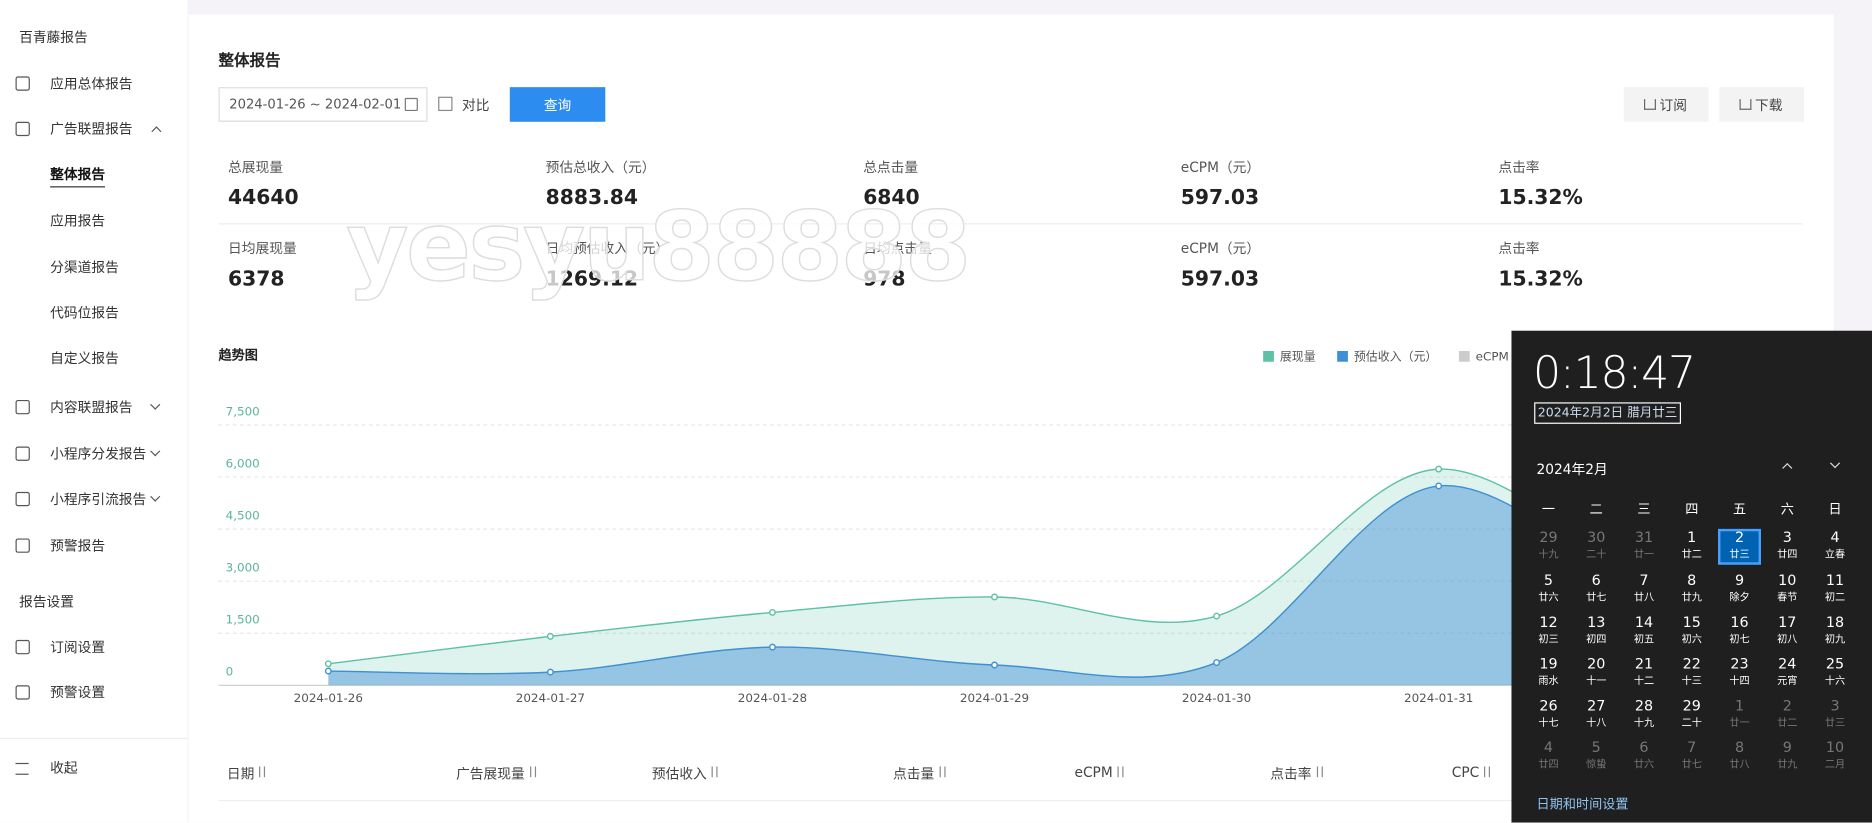 The width and height of the screenshot is (1872, 823). I want to click on collapse-icon, so click(22, 768).